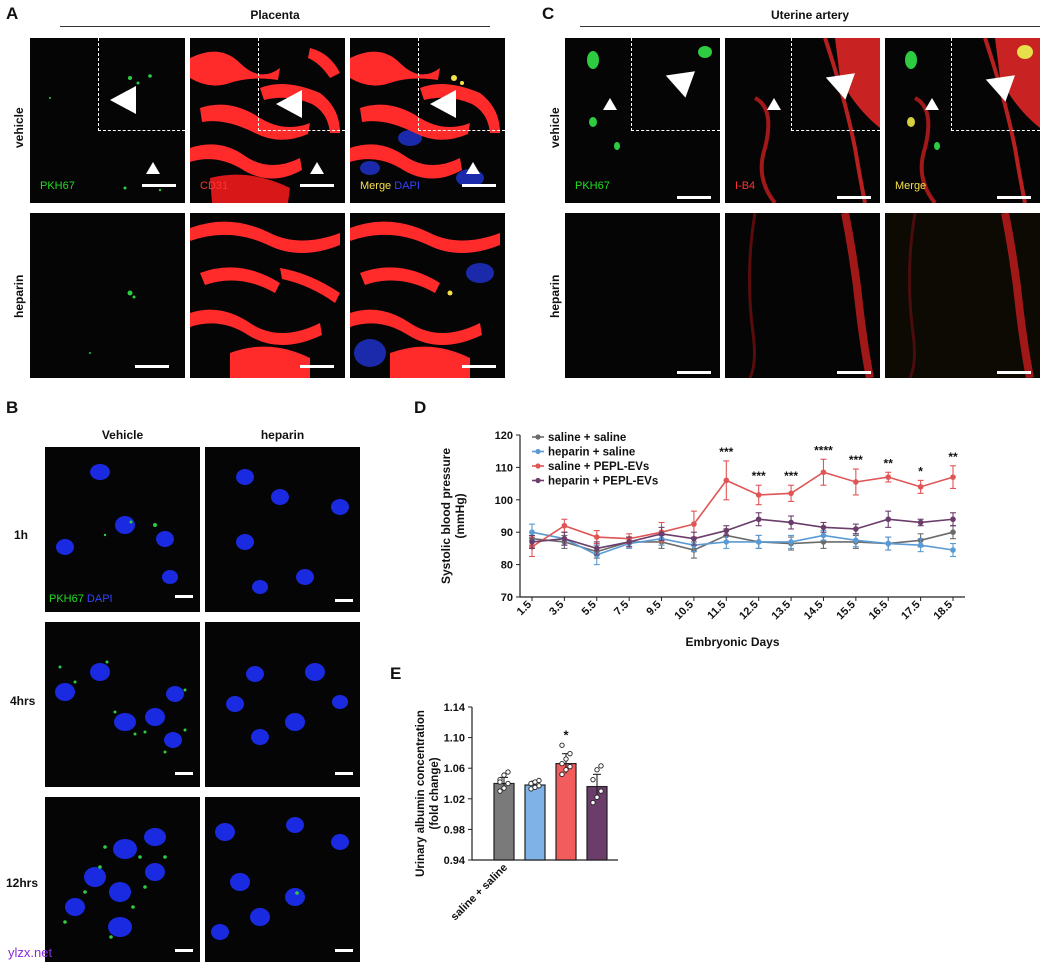 This screenshot has height=970, width=1048. Describe the element at coordinates (911, 611) in the screenshot. I see `x-tick-label: 17.5` at that location.